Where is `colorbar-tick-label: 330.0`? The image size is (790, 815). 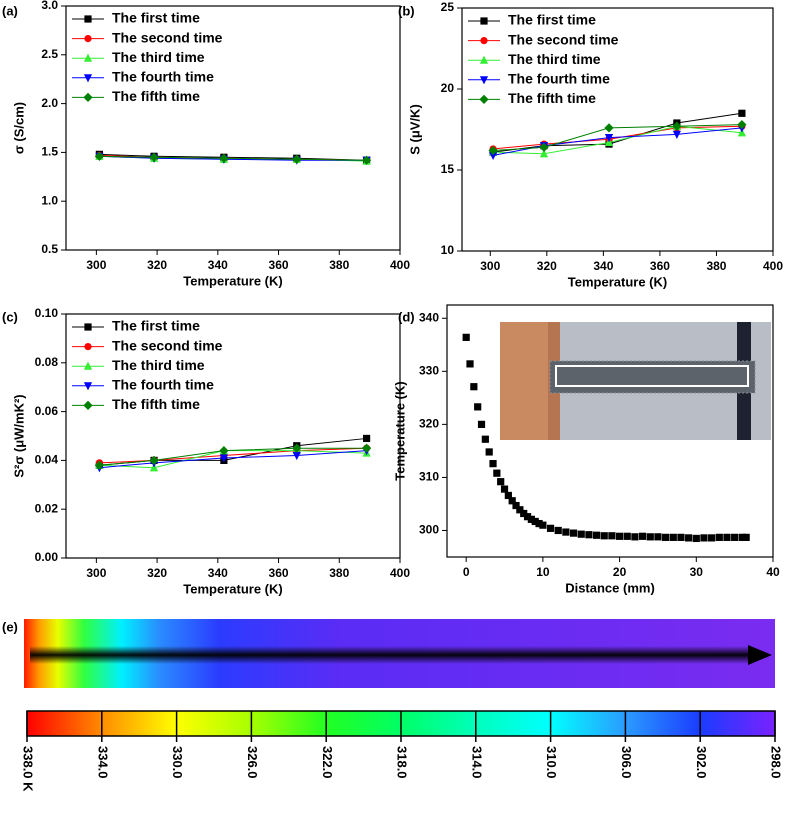
colorbar-tick-label: 330.0 is located at coordinates (177, 762).